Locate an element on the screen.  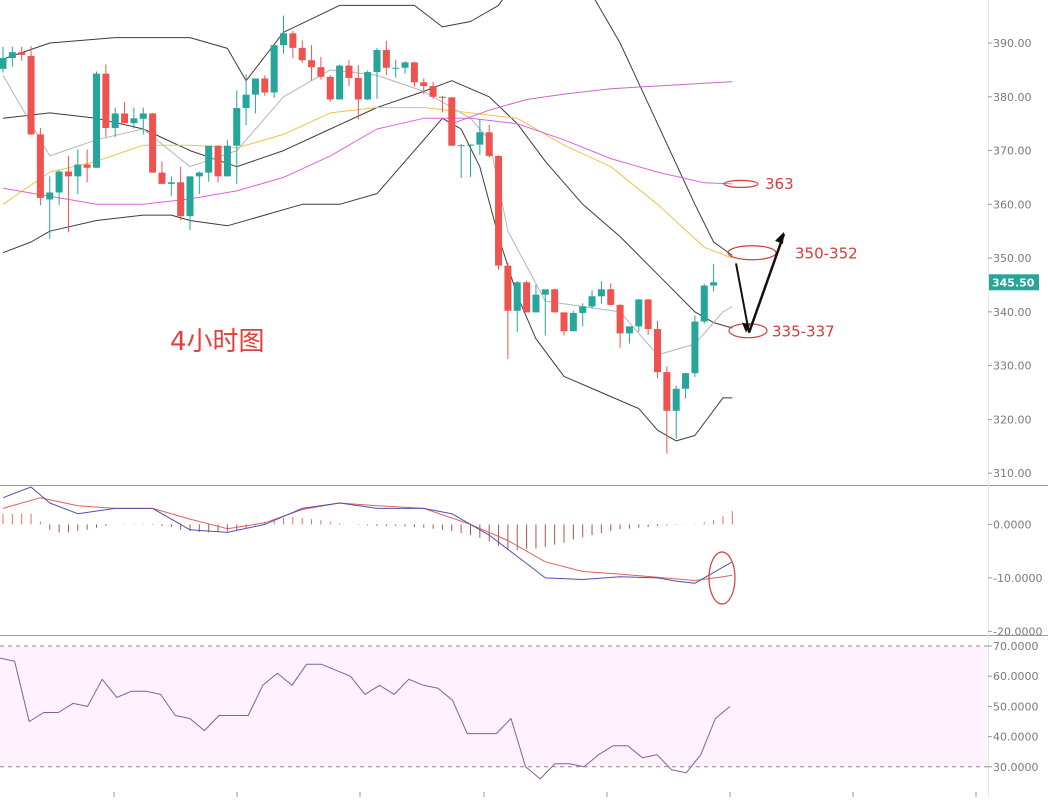
macd-signal-line is located at coordinates (367, 539).